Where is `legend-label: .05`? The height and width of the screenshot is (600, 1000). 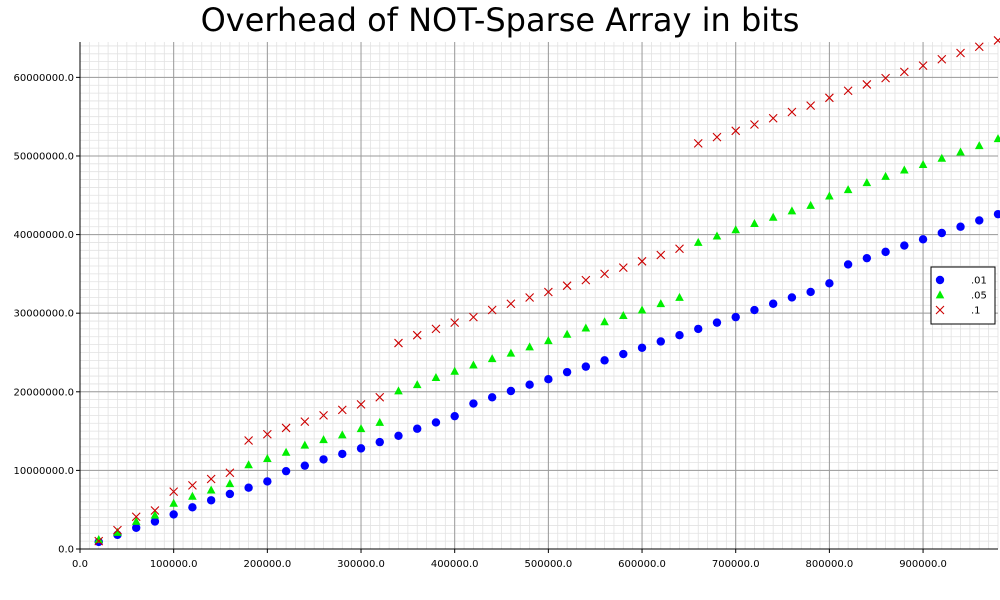 legend-label: .05 is located at coordinates (979, 296).